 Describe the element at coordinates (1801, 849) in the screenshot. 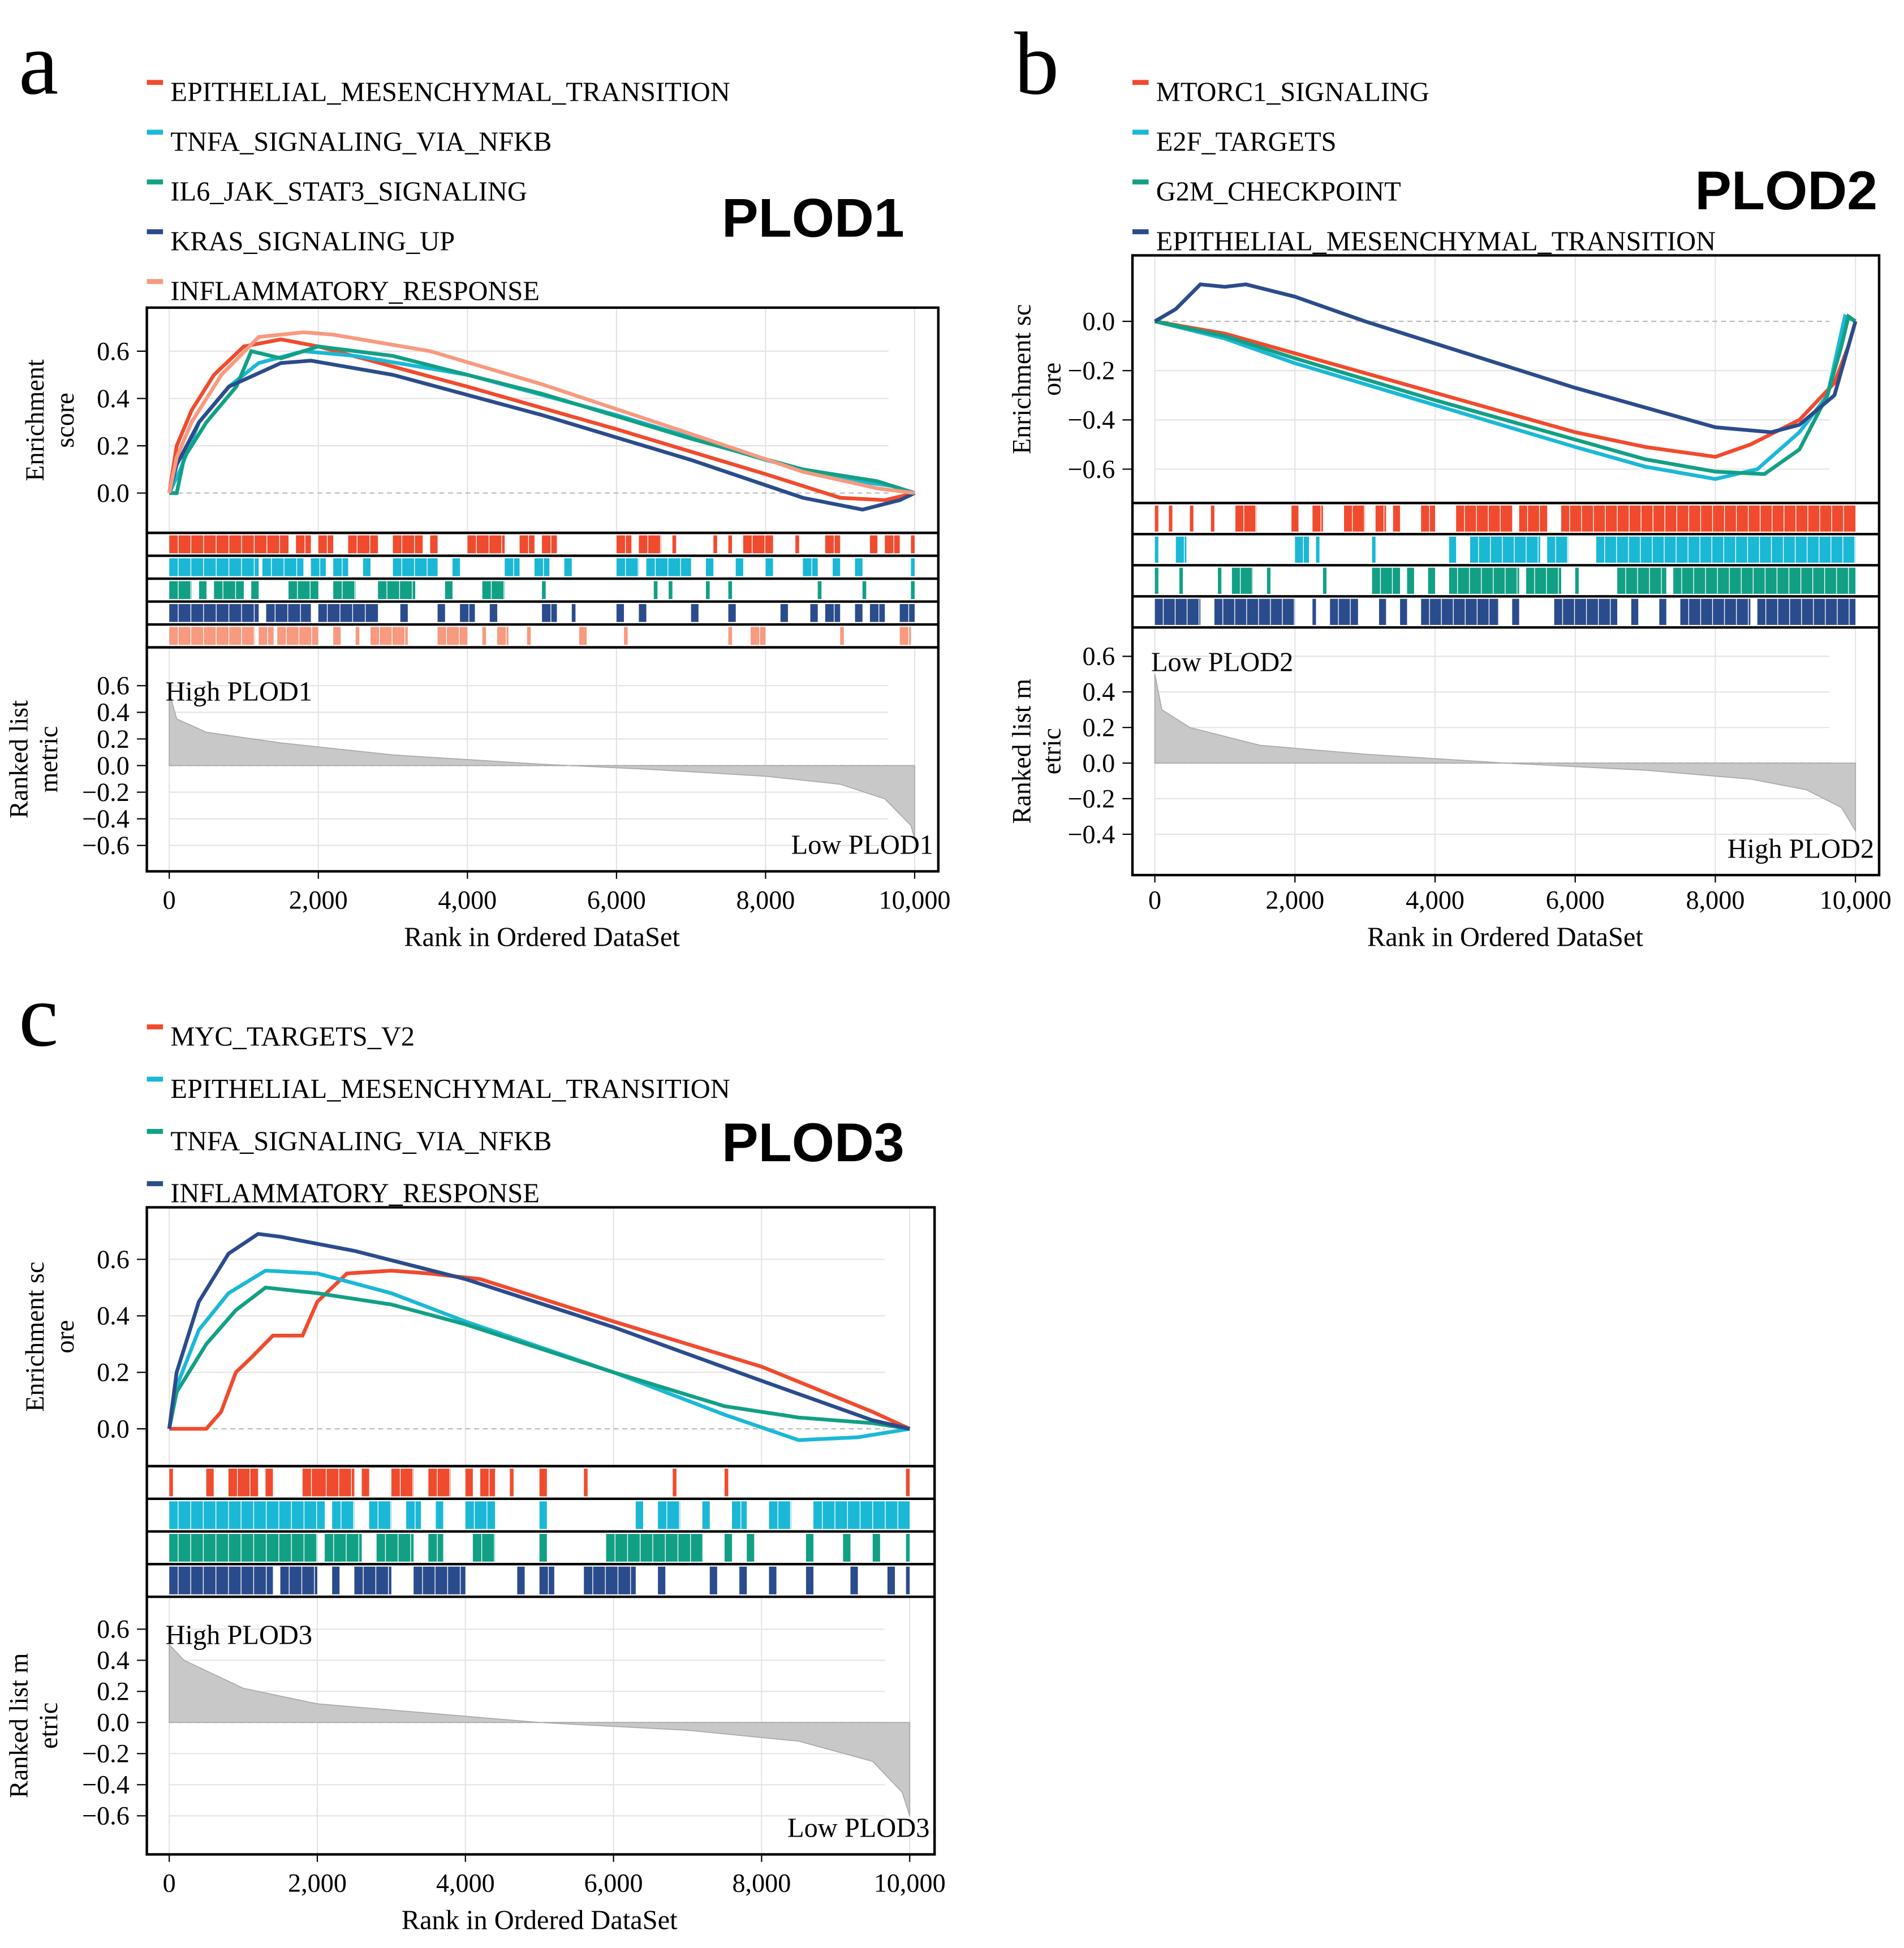

I see `metric-bottom-label: High PLOD2` at that location.